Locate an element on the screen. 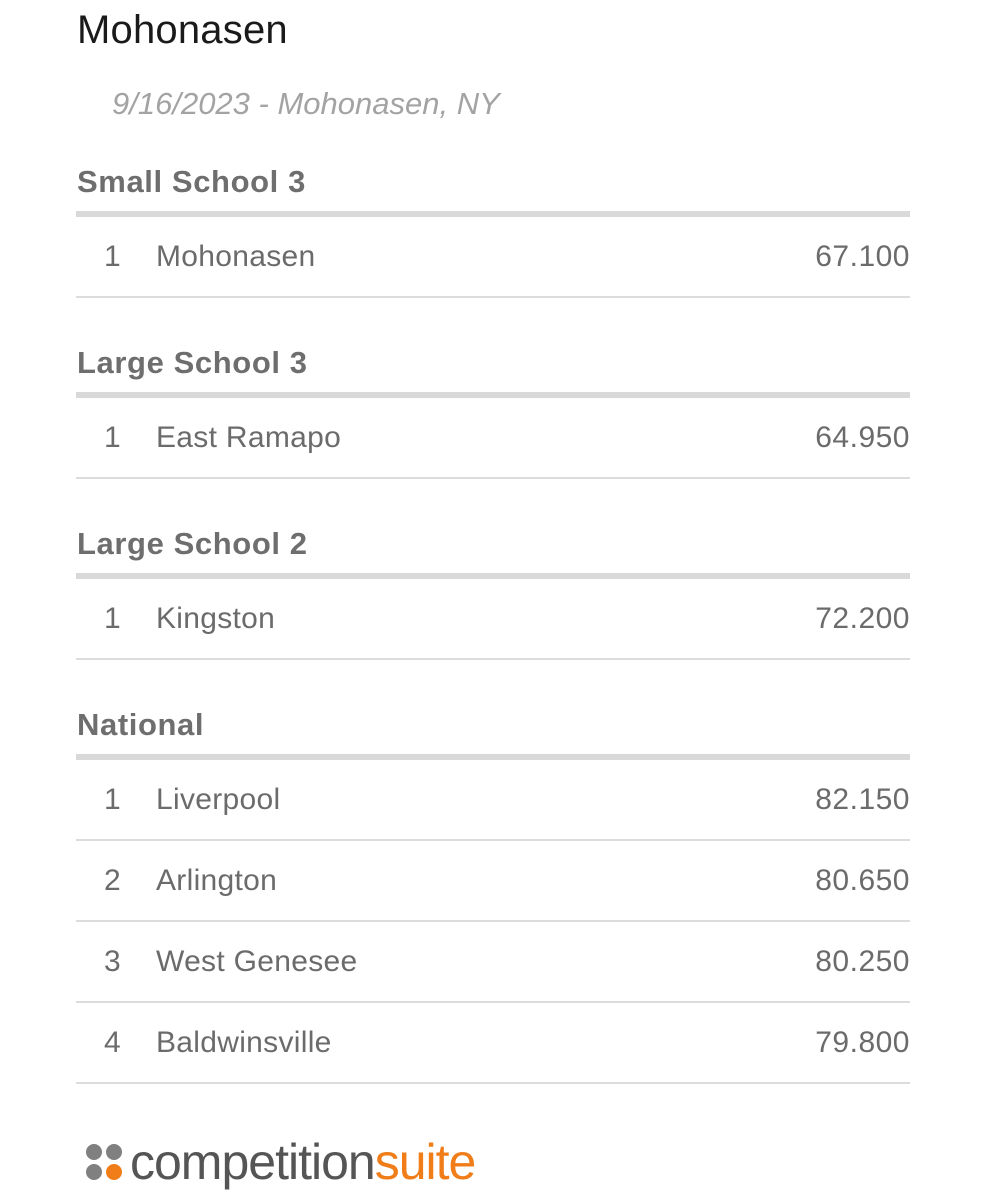  four-dots-logo-icon is located at coordinates (104, 1162).